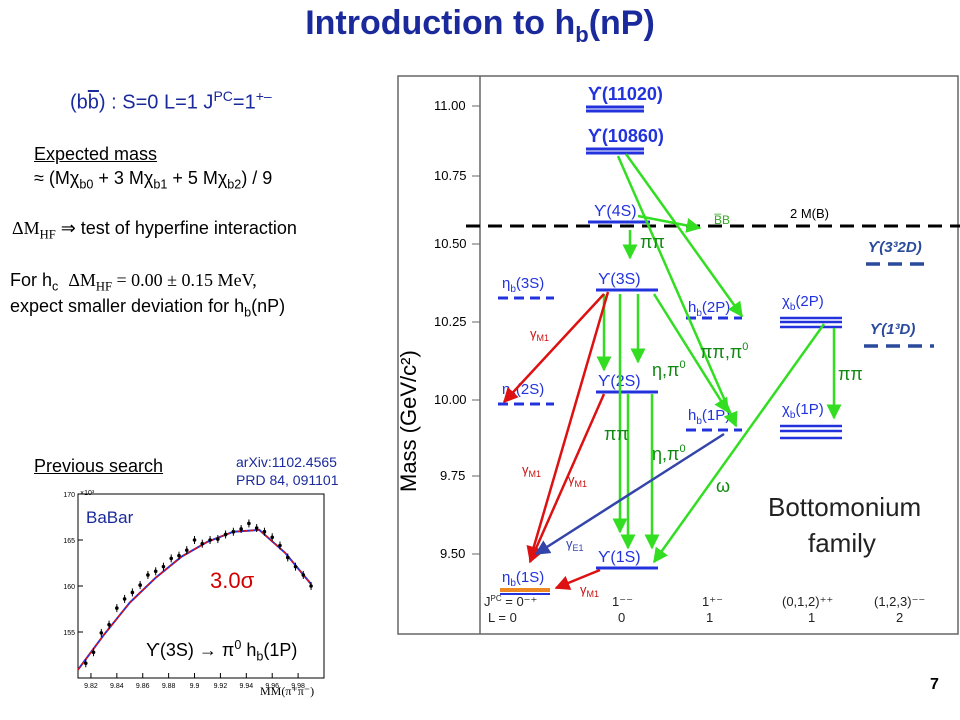 This screenshot has width=960, height=720. Describe the element at coordinates (184, 280) in the screenshot. I see `hc-value: = 0.00 ± 0.15 MeV,` at that location.